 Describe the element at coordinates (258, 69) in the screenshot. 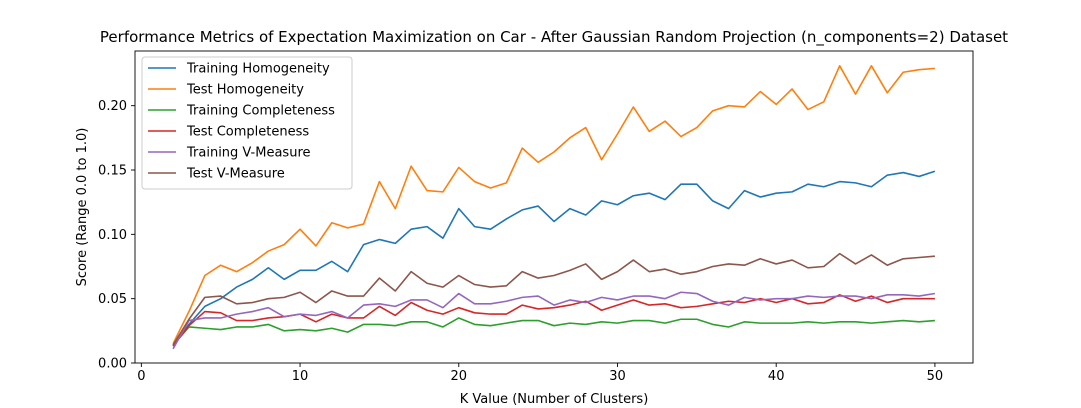

I see `legend-label-0: Training Homogeneity` at that location.